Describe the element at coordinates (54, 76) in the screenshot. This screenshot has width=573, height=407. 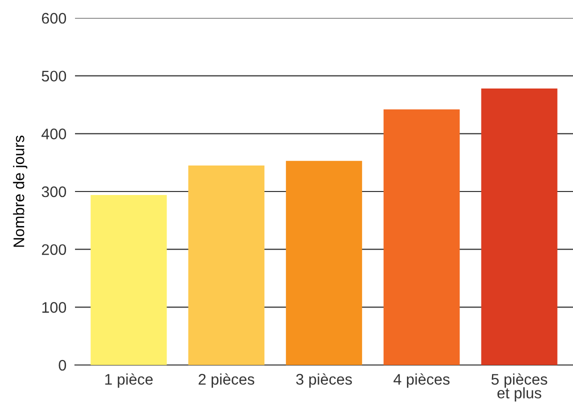
I see `y-tick-label: 500` at that location.